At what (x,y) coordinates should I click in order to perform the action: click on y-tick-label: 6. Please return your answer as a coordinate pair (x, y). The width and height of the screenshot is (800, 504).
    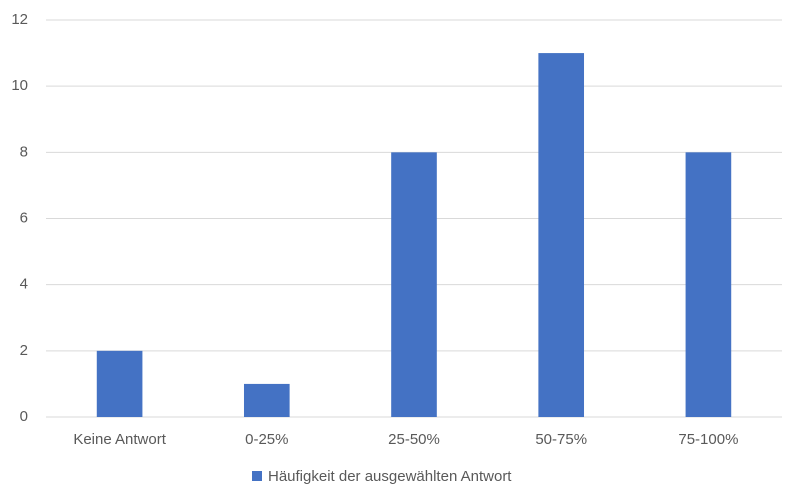
    Looking at the image, I should click on (24, 217).